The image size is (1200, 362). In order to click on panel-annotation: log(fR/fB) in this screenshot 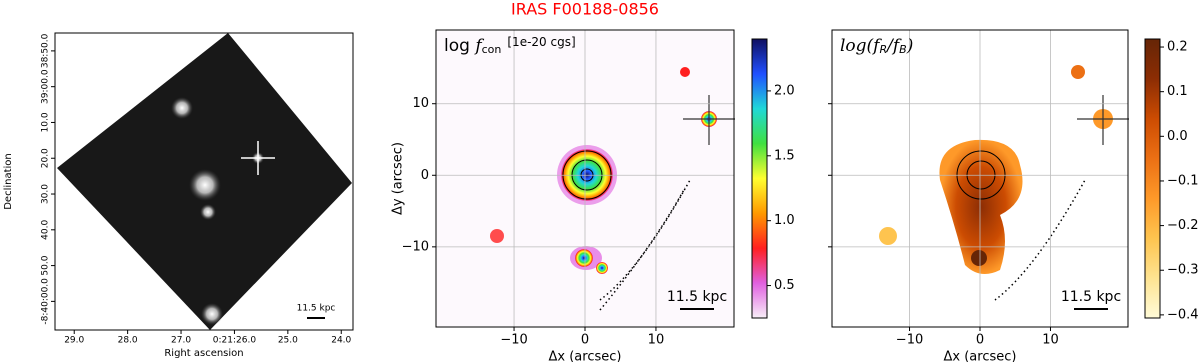, I will do `click(876, 46)`.